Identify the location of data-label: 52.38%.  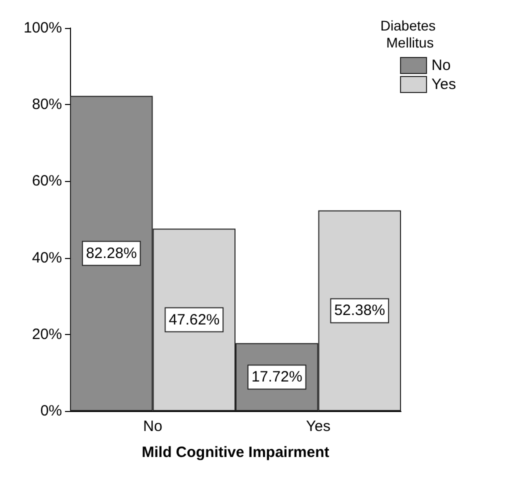
(360, 311).